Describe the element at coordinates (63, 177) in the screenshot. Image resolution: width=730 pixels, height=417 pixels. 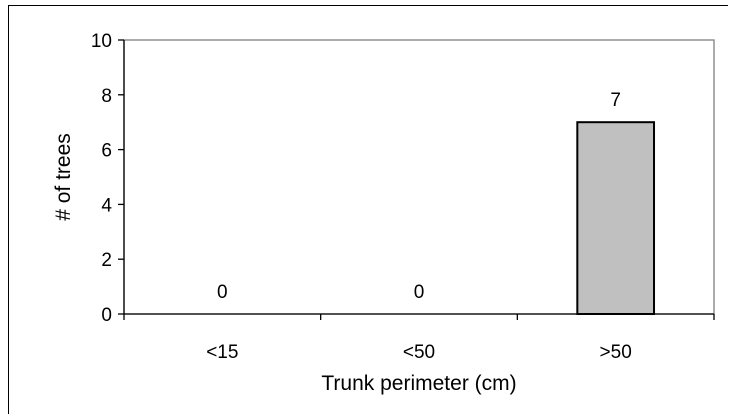
I see `y-axis-title: # of trees` at that location.